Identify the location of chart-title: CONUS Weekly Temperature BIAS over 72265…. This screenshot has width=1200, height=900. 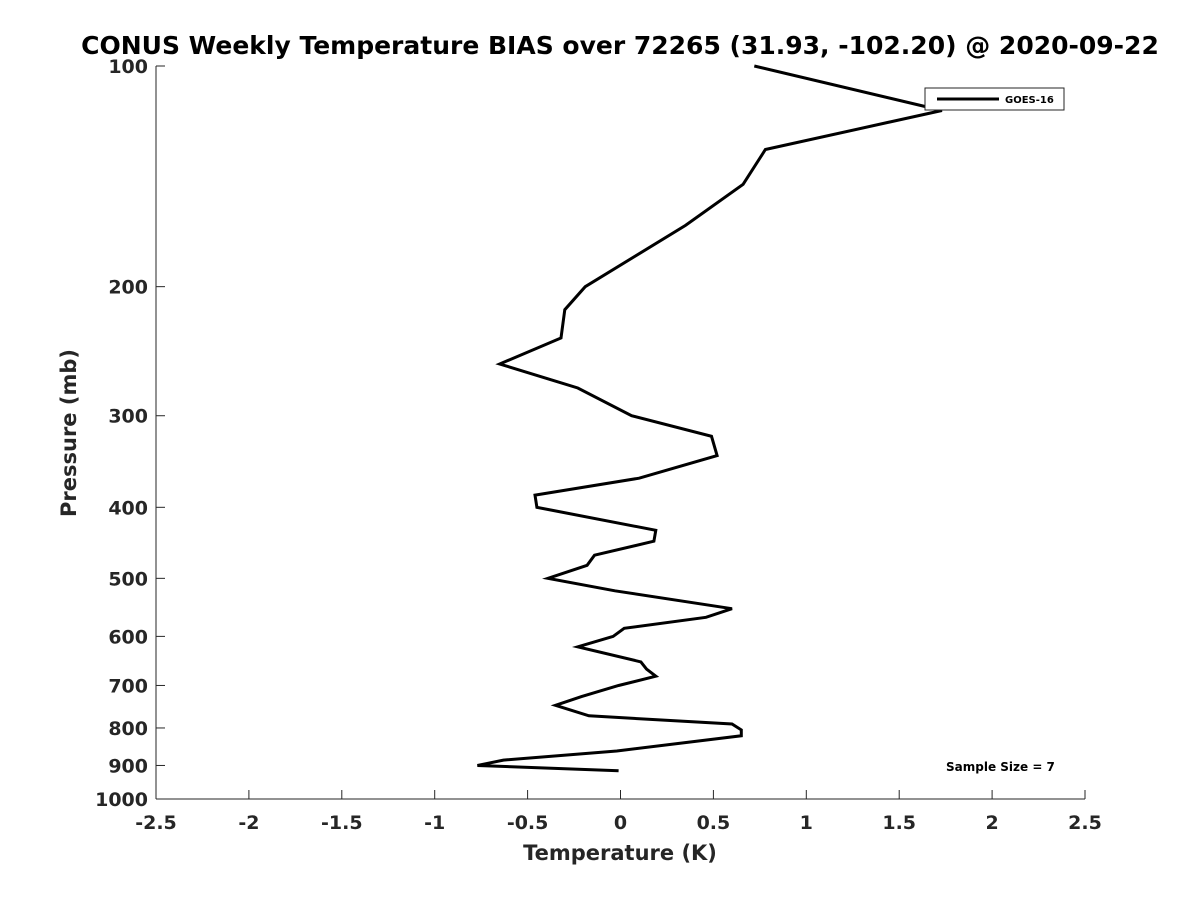
(620, 45).